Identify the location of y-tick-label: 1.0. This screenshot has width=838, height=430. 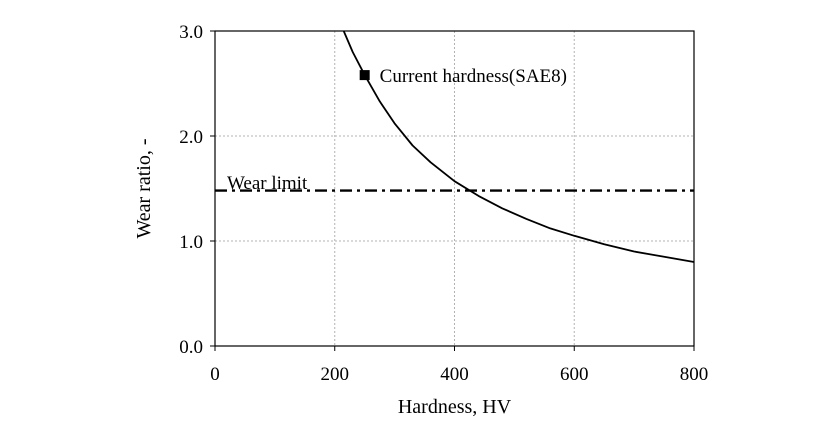
(191, 242).